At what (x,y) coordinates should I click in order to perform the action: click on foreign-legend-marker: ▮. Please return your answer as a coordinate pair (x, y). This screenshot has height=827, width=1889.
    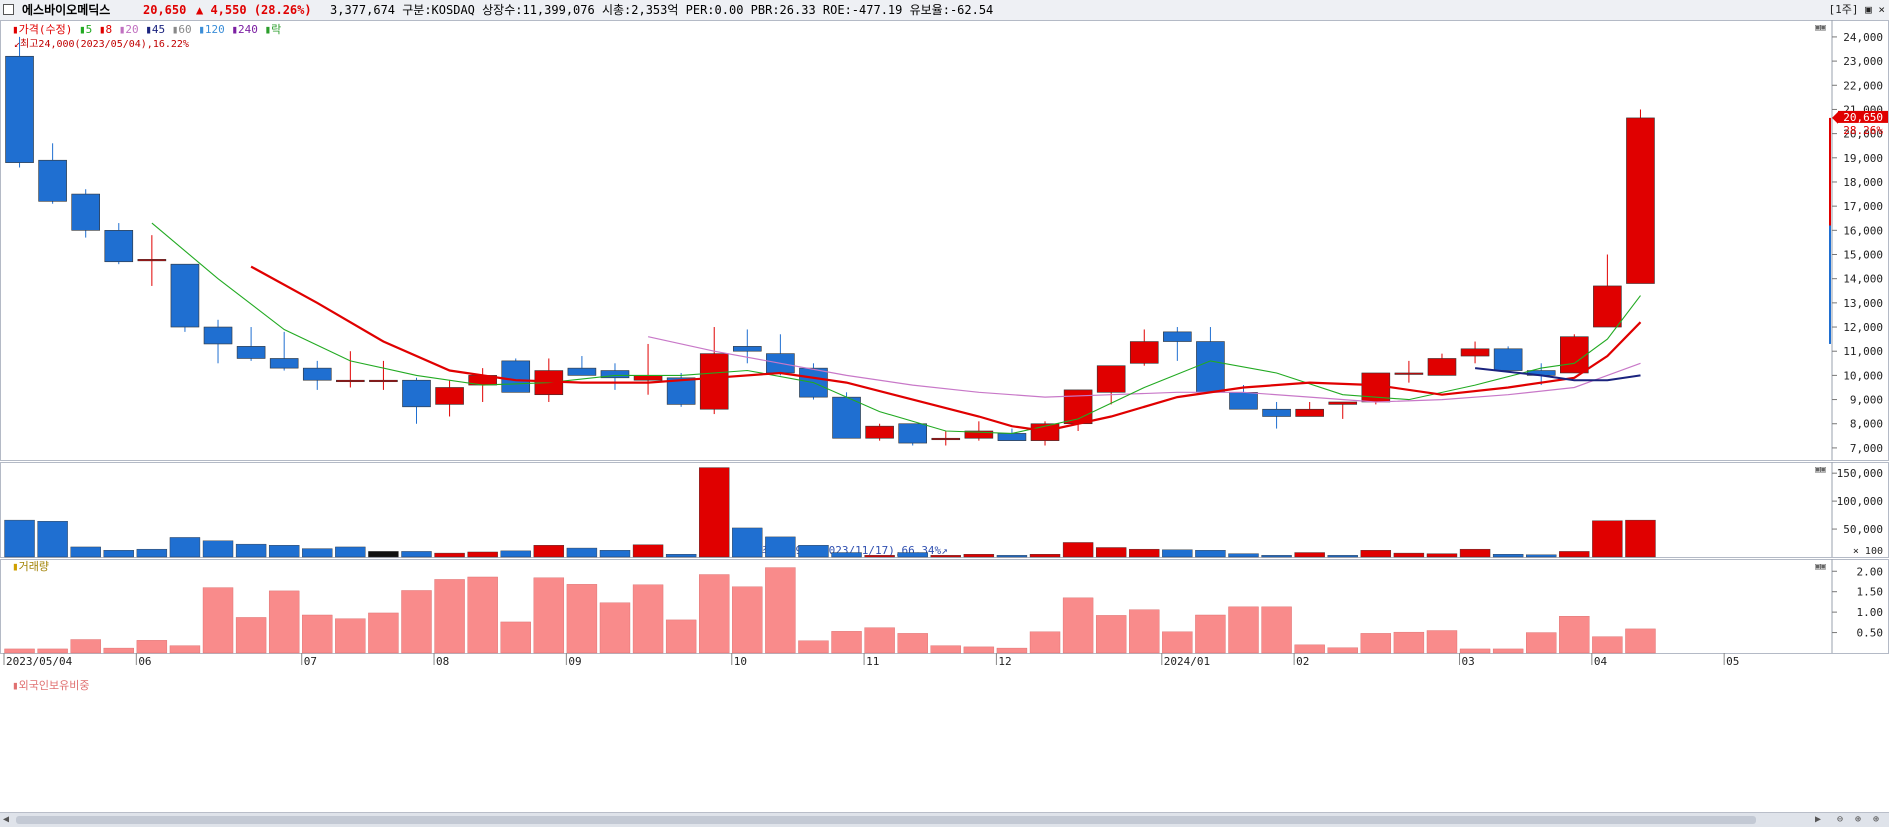
    Looking at the image, I should click on (15, 685).